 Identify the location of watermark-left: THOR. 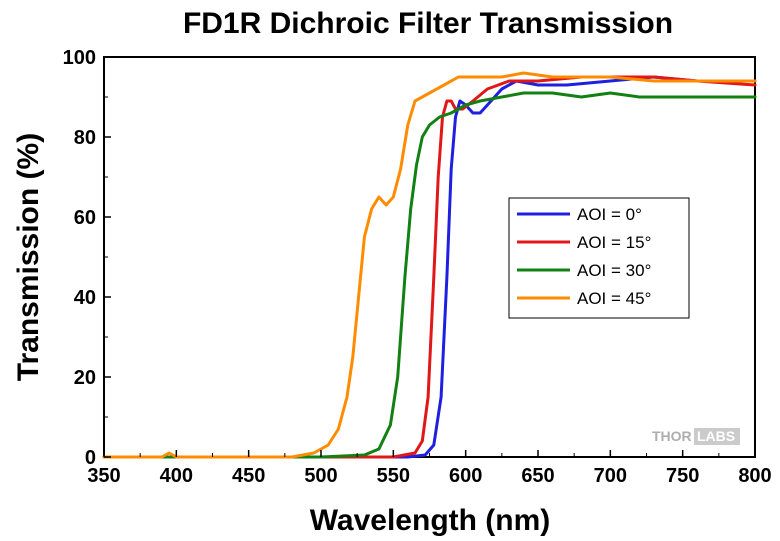
(672, 436).